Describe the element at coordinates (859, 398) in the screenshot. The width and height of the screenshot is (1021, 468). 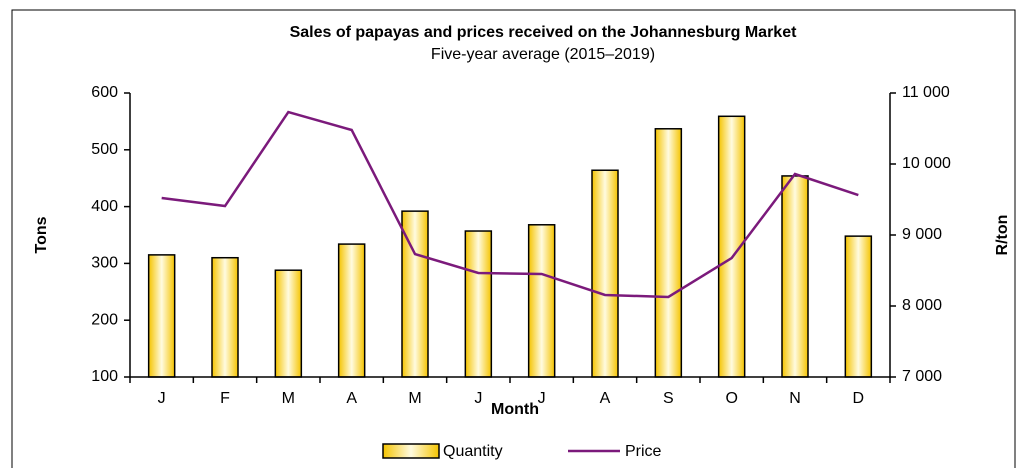
I see `x-tick-label: D` at that location.